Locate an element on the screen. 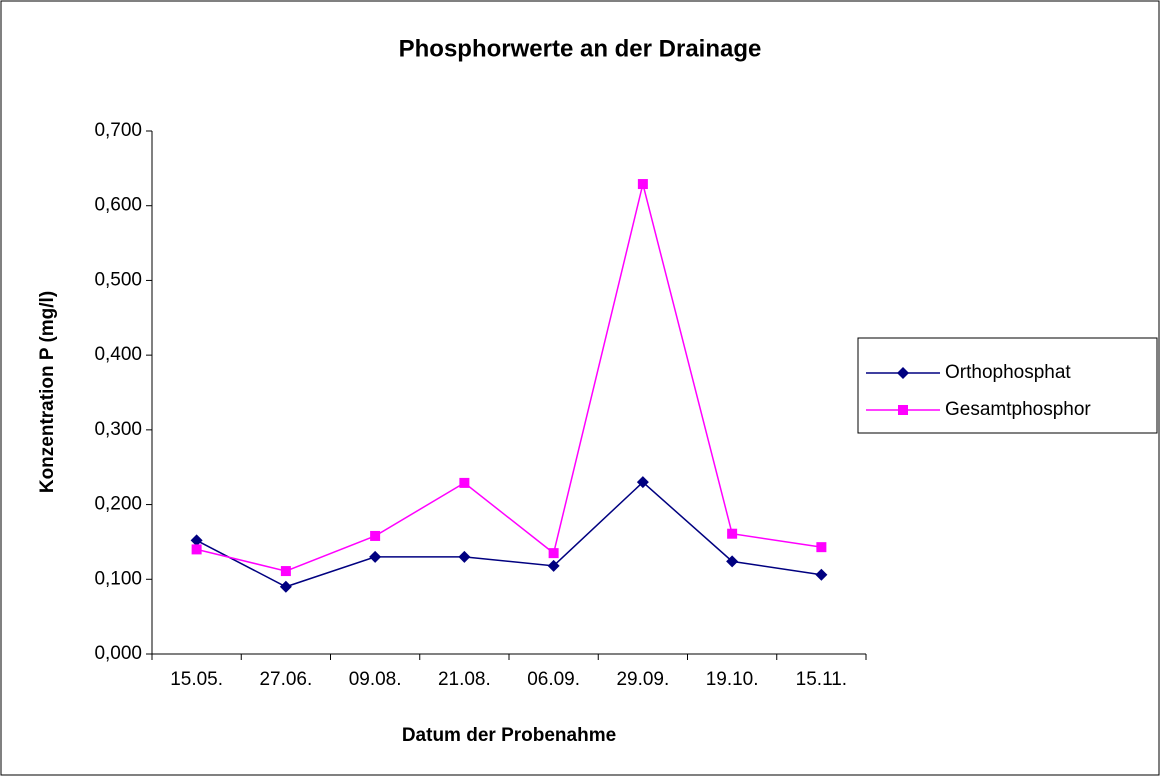  y-tick-label: 0,700 is located at coordinates (118, 130).